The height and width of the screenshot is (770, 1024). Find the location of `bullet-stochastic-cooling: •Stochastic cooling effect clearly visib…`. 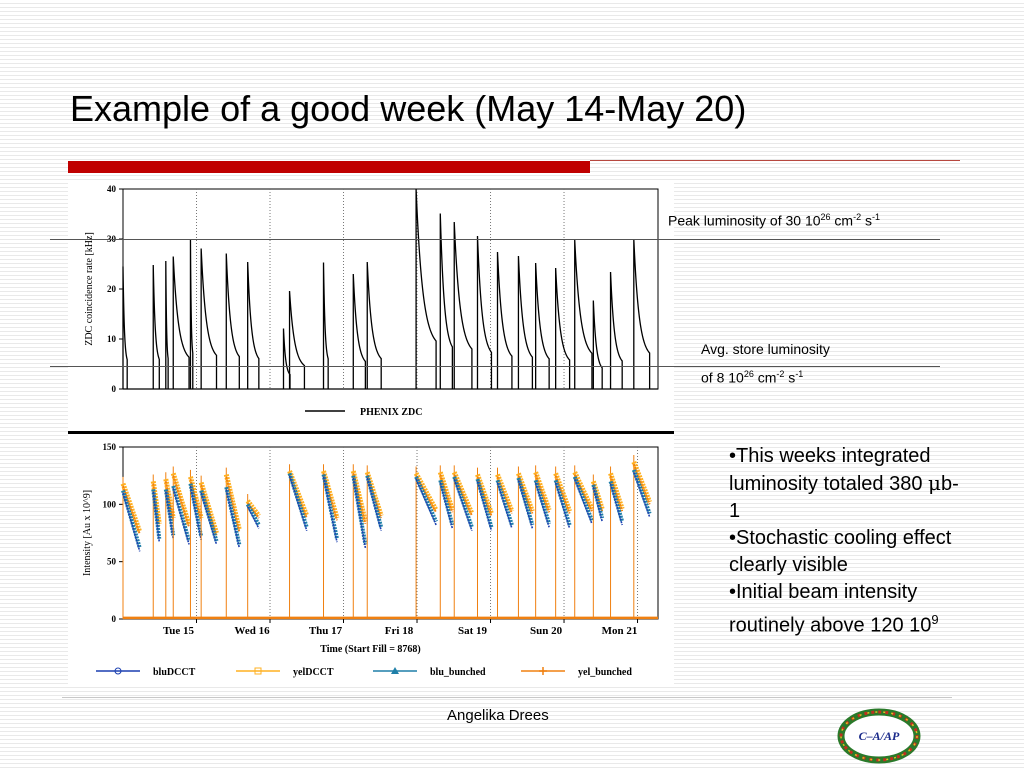

bullet-stochastic-cooling: •Stochastic cooling effect clearly visib… is located at coordinates (849, 552).